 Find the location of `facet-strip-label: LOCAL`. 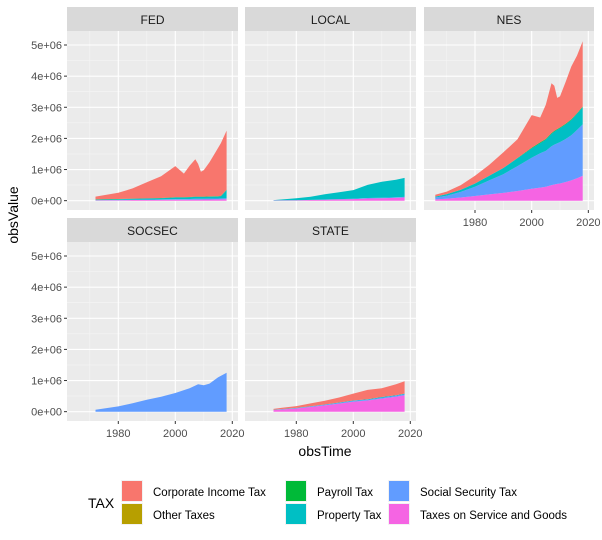

facet-strip-label: LOCAL is located at coordinates (331, 20).